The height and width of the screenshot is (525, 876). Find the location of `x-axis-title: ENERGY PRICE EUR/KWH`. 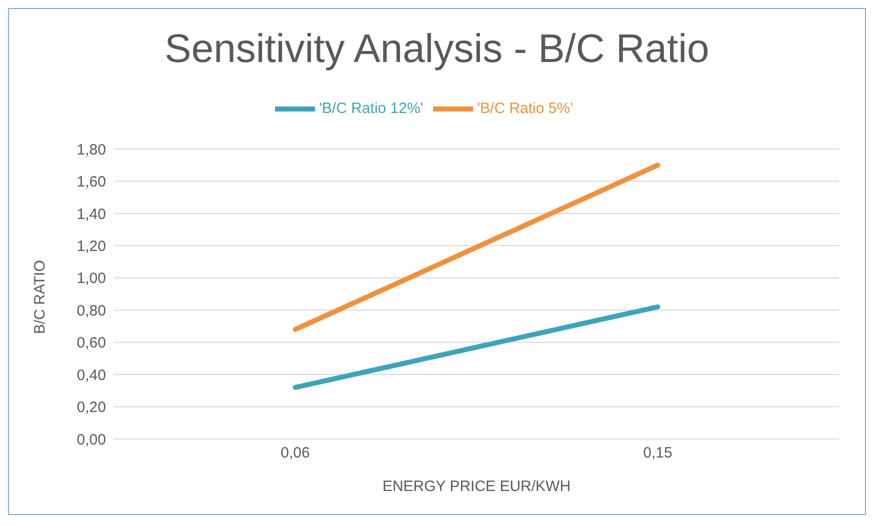

x-axis-title: ENERGY PRICE EUR/KWH is located at coordinates (476, 486).